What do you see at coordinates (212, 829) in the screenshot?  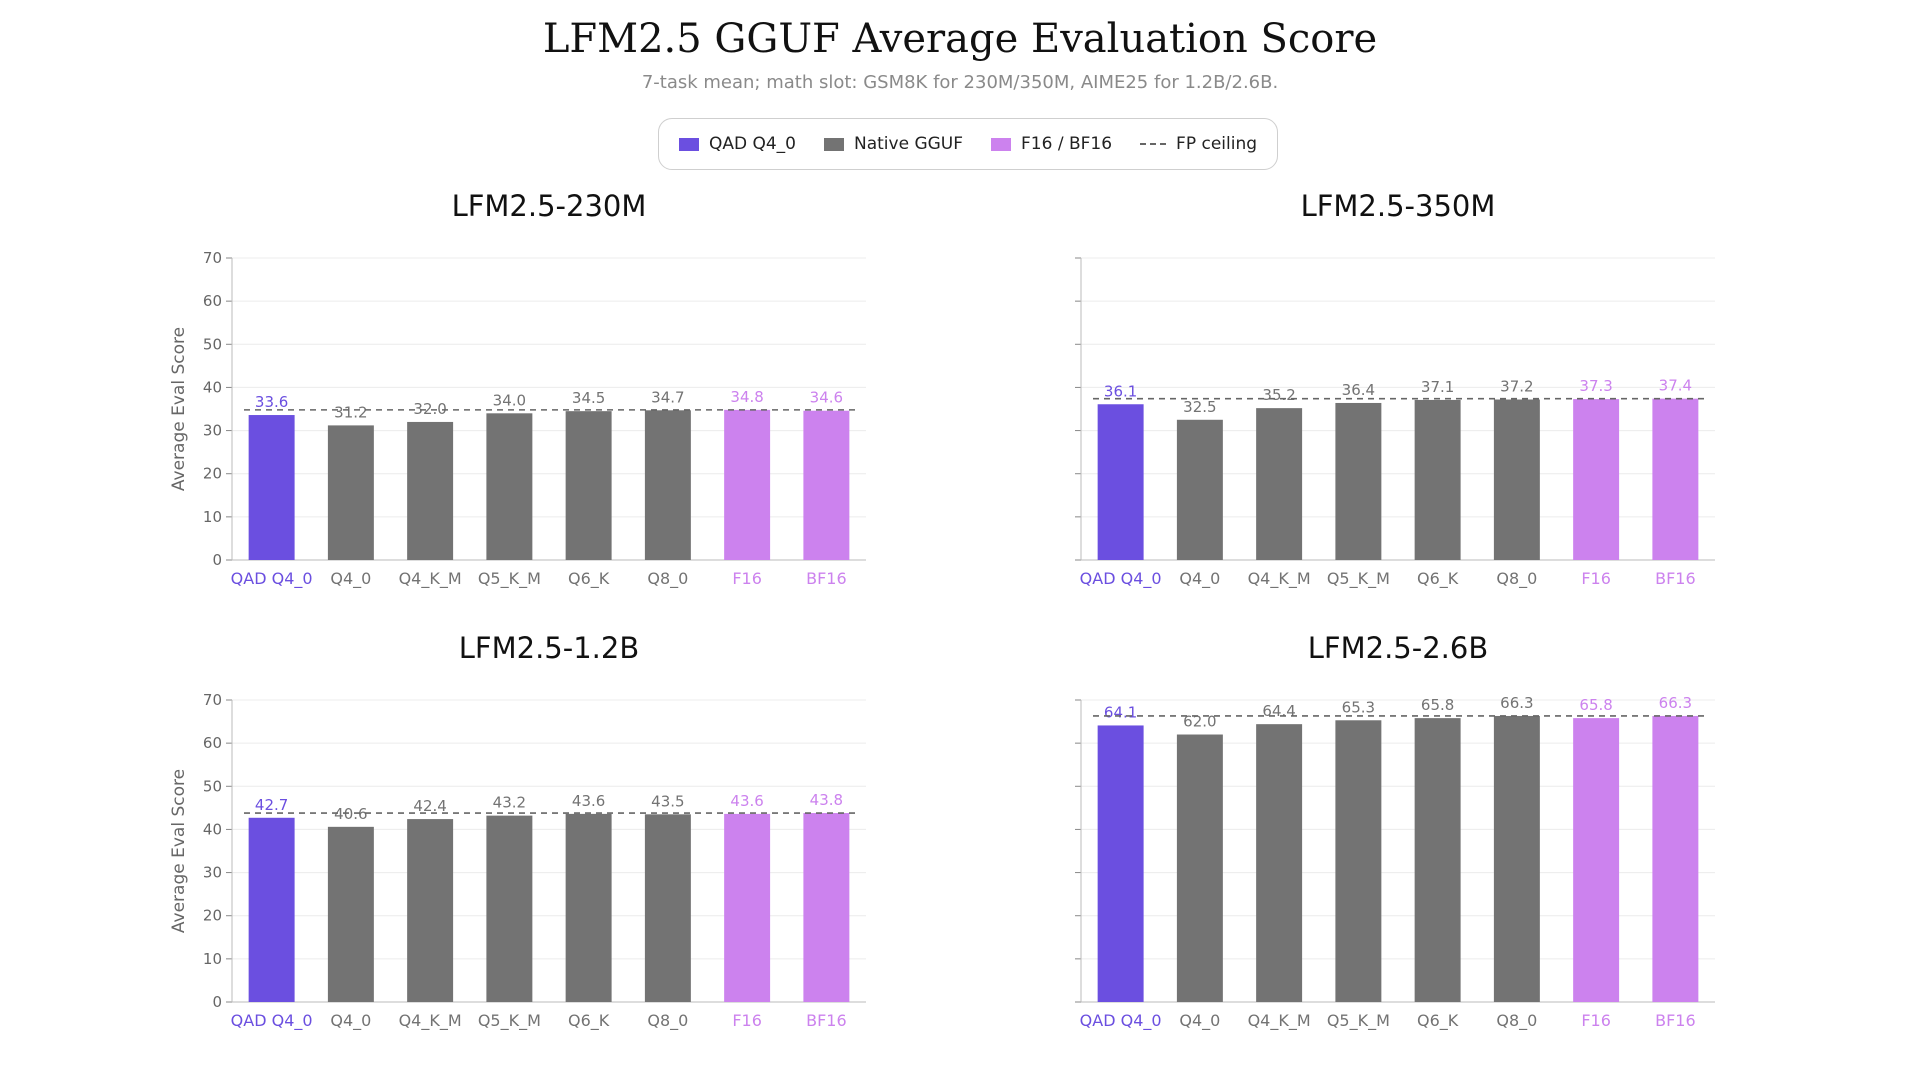 I see `chart3-ytick-label: 40` at bounding box center [212, 829].